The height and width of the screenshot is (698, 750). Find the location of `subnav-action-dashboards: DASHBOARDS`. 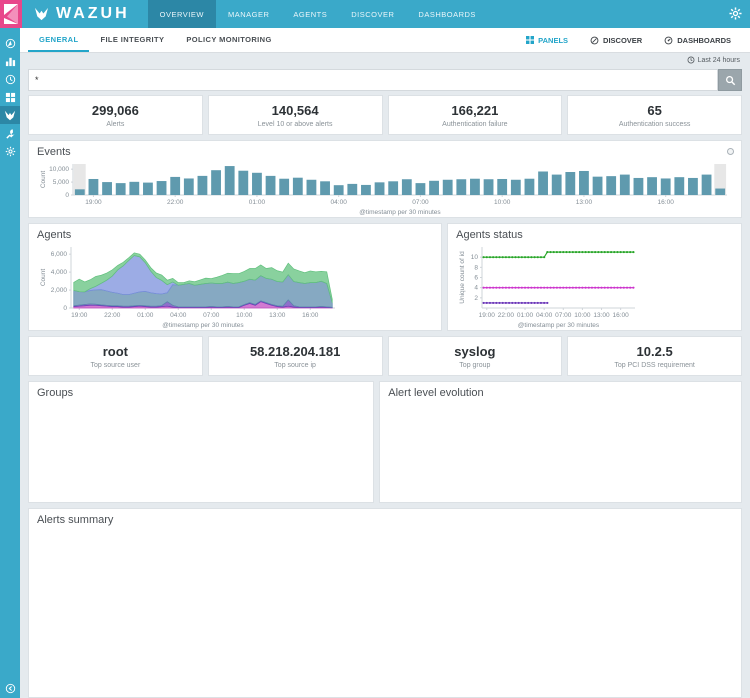

subnav-action-dashboards: DASHBOARDS is located at coordinates (697, 40).